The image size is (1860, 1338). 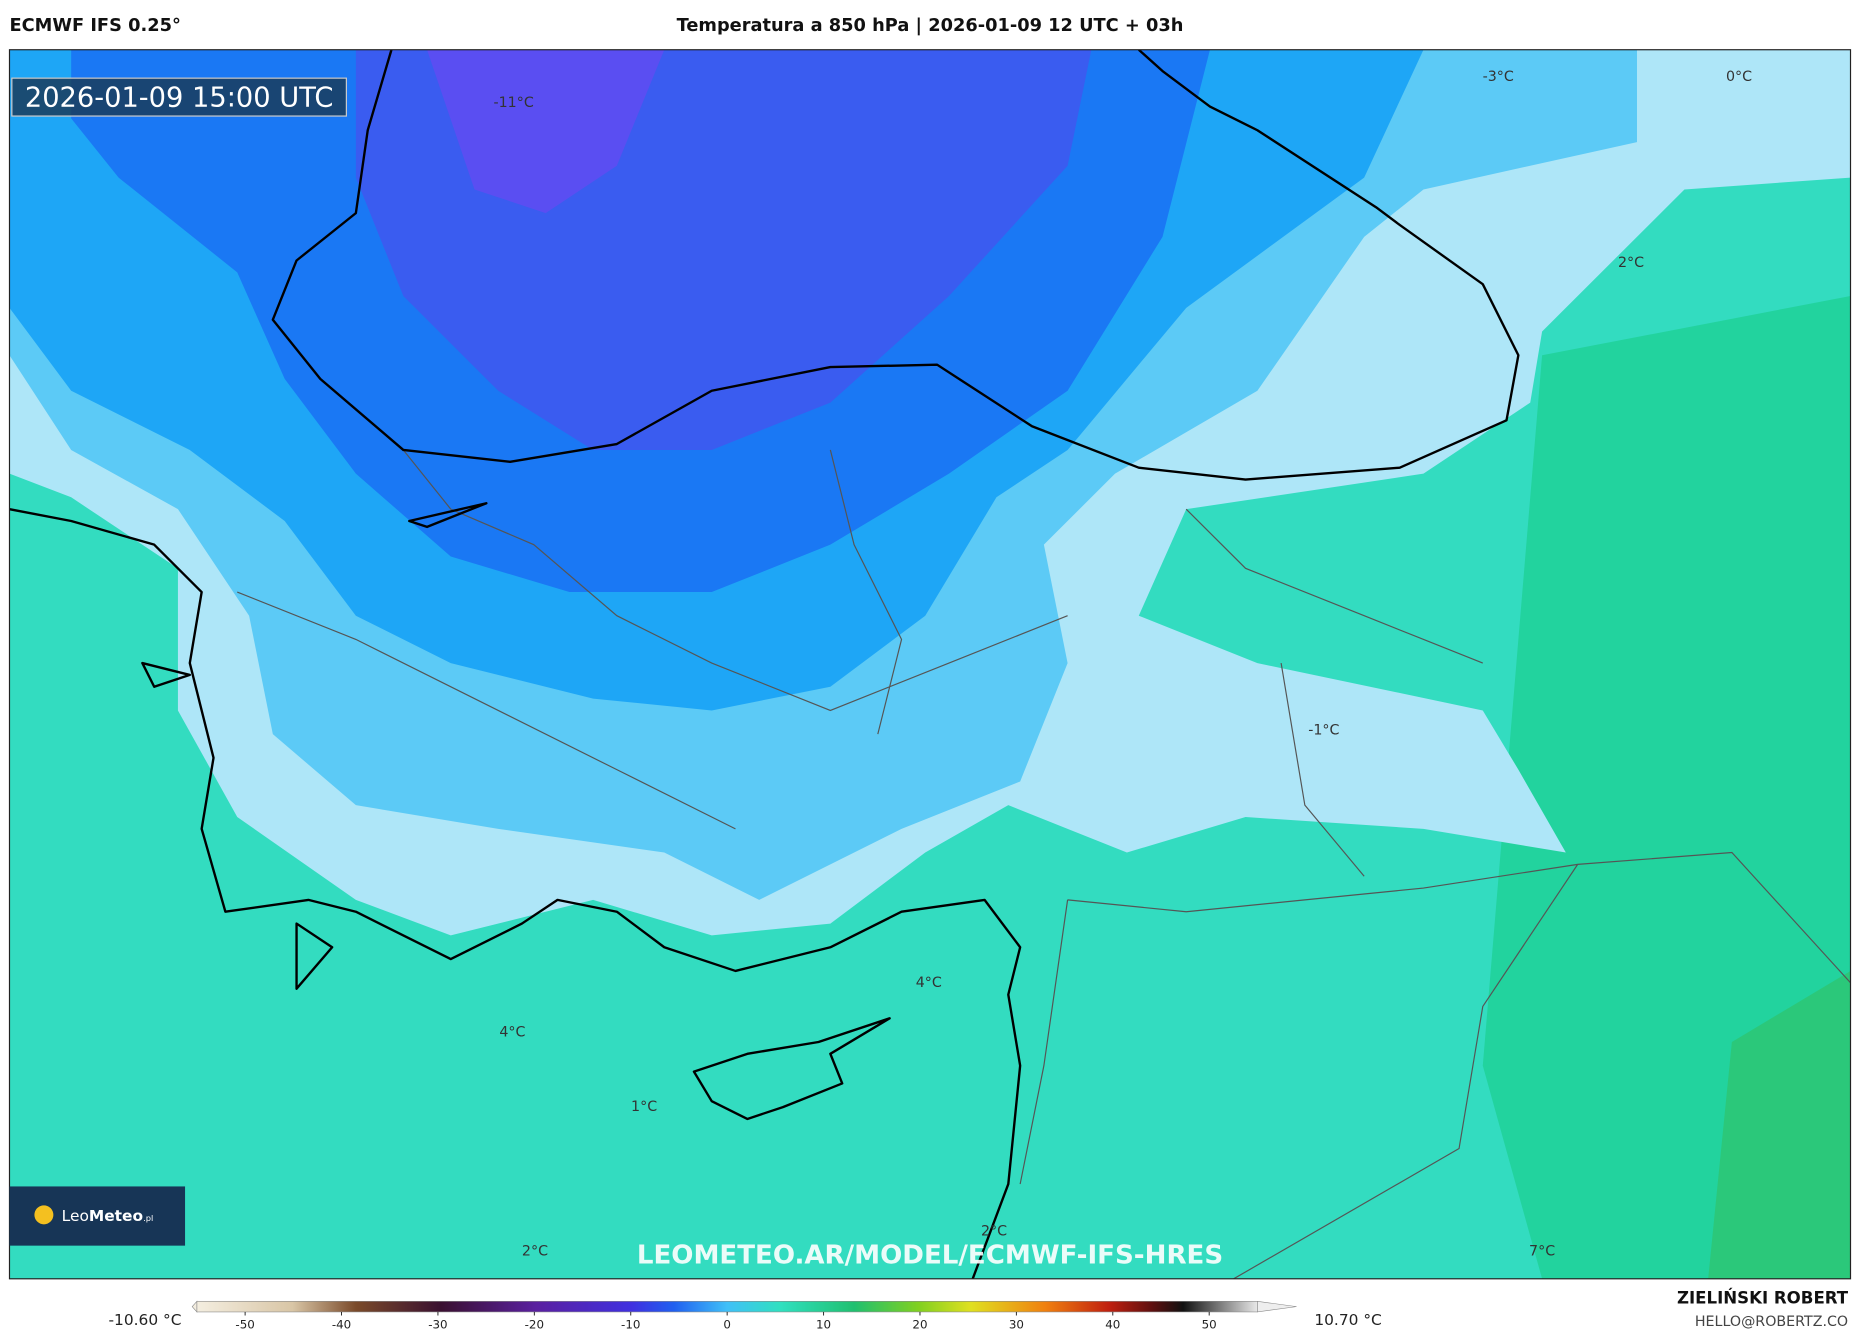 What do you see at coordinates (534, 1325) in the screenshot?
I see `colorbar-tick-label: -20` at bounding box center [534, 1325].